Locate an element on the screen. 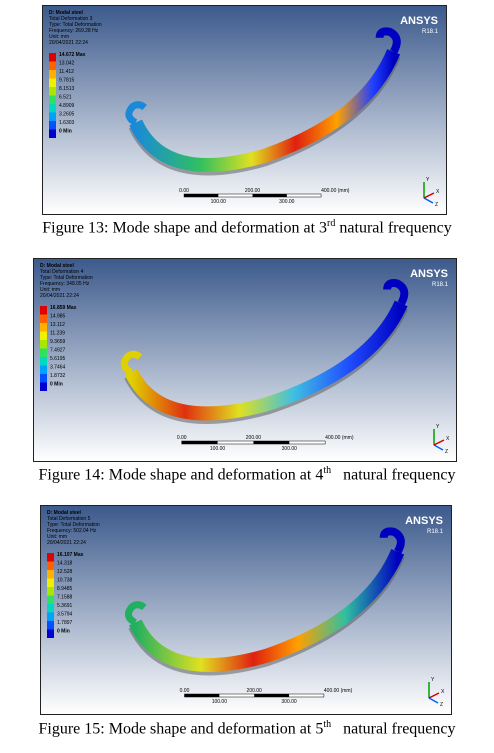  legend-label: 12.528 is located at coordinates (65, 572).